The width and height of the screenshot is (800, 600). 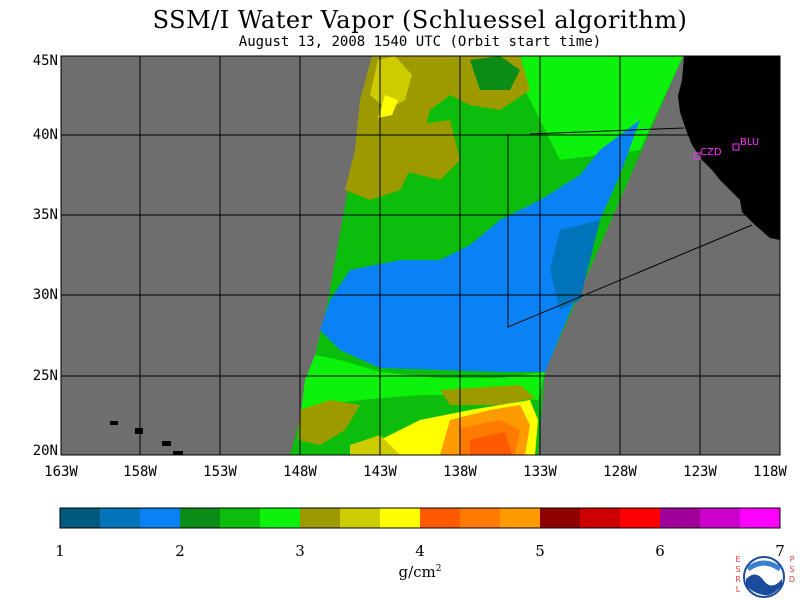 What do you see at coordinates (388, 106) in the screenshot?
I see `vapor-band-yellow` at bounding box center [388, 106].